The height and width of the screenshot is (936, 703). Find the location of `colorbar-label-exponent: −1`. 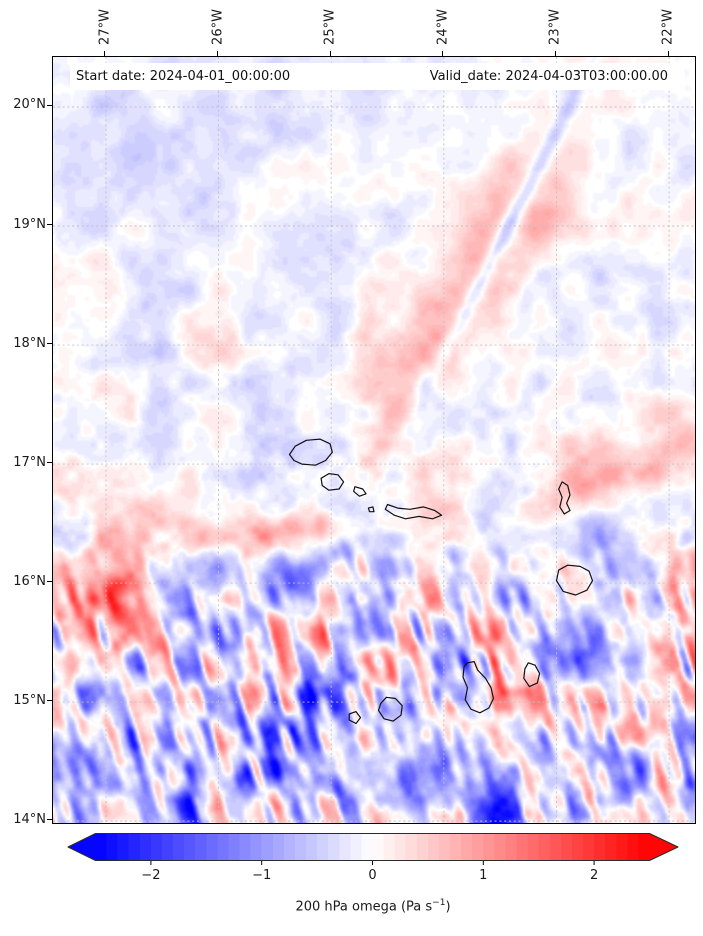

colorbar-label-exponent: −1 is located at coordinates (439, 903).